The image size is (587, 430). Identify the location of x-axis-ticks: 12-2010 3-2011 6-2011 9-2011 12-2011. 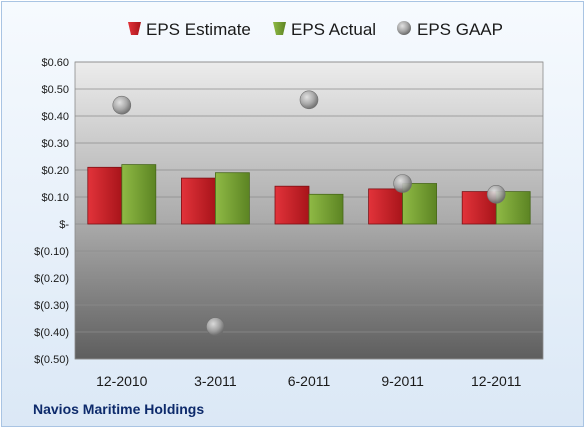
(308, 381).